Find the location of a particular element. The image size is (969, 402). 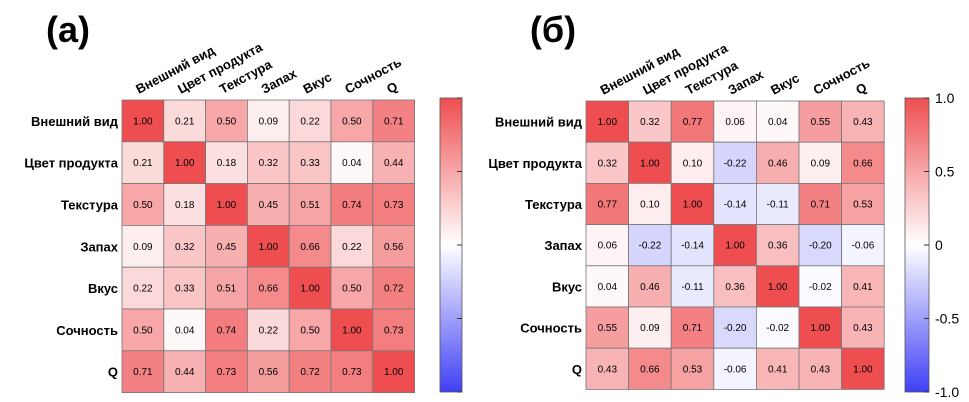

cell-value-label: 0.44 is located at coordinates (394, 163).